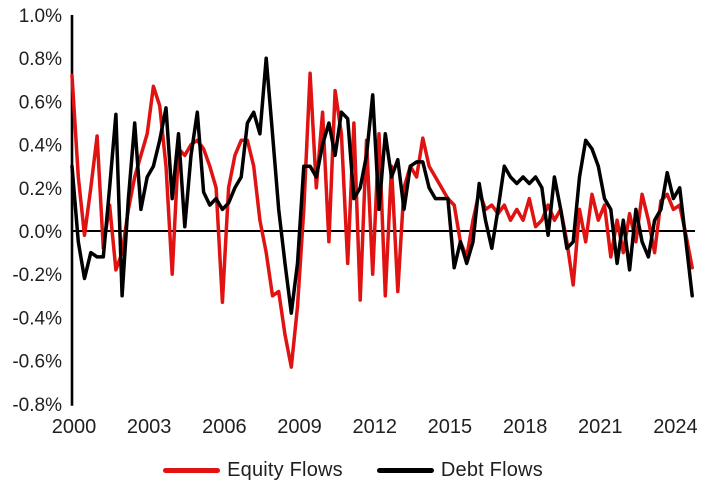  I want to click on debt-flows-line-swatch, so click(405, 470).